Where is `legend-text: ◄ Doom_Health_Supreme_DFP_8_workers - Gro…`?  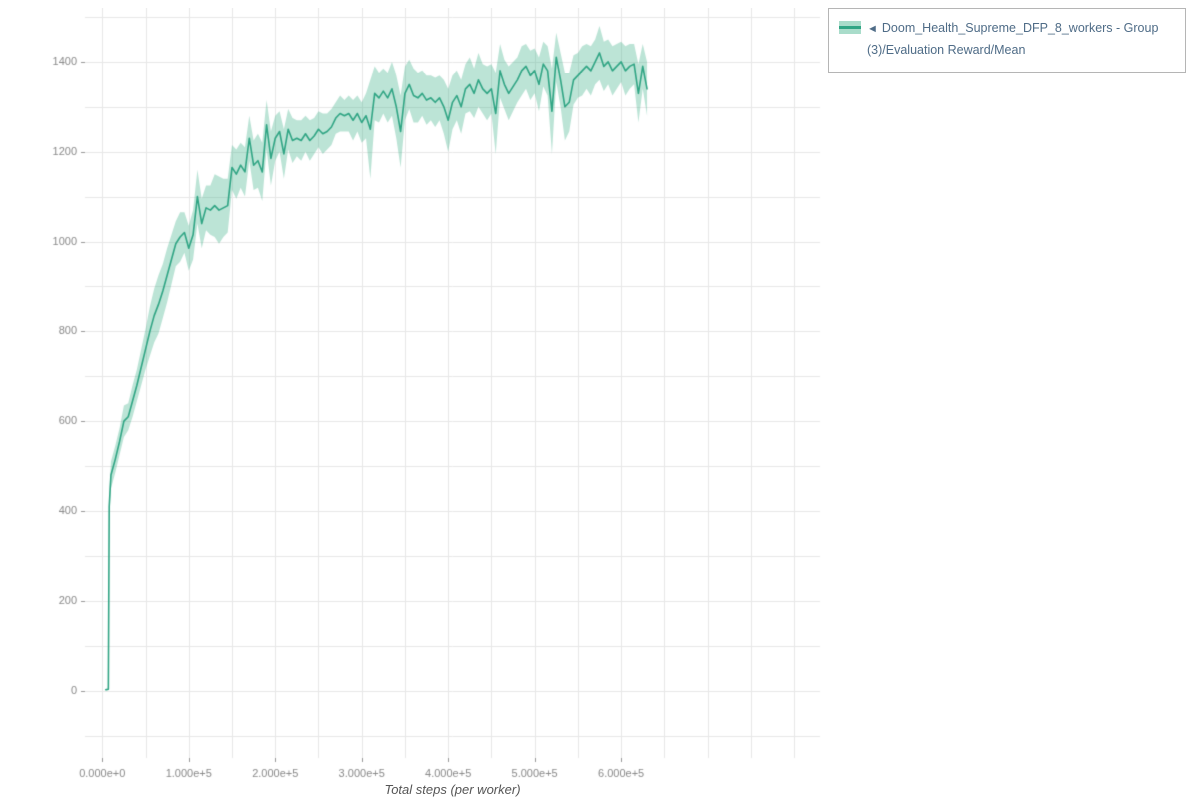
legend-text: ◄ Doom_Health_Supreme_DFP_8_workers - Gro… is located at coordinates (1021, 40).